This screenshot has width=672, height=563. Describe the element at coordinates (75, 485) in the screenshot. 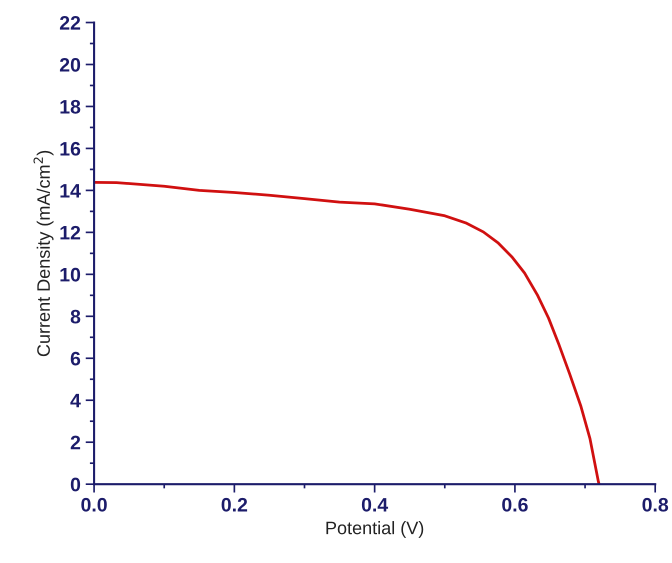

I see `y-tick-label: 0` at that location.